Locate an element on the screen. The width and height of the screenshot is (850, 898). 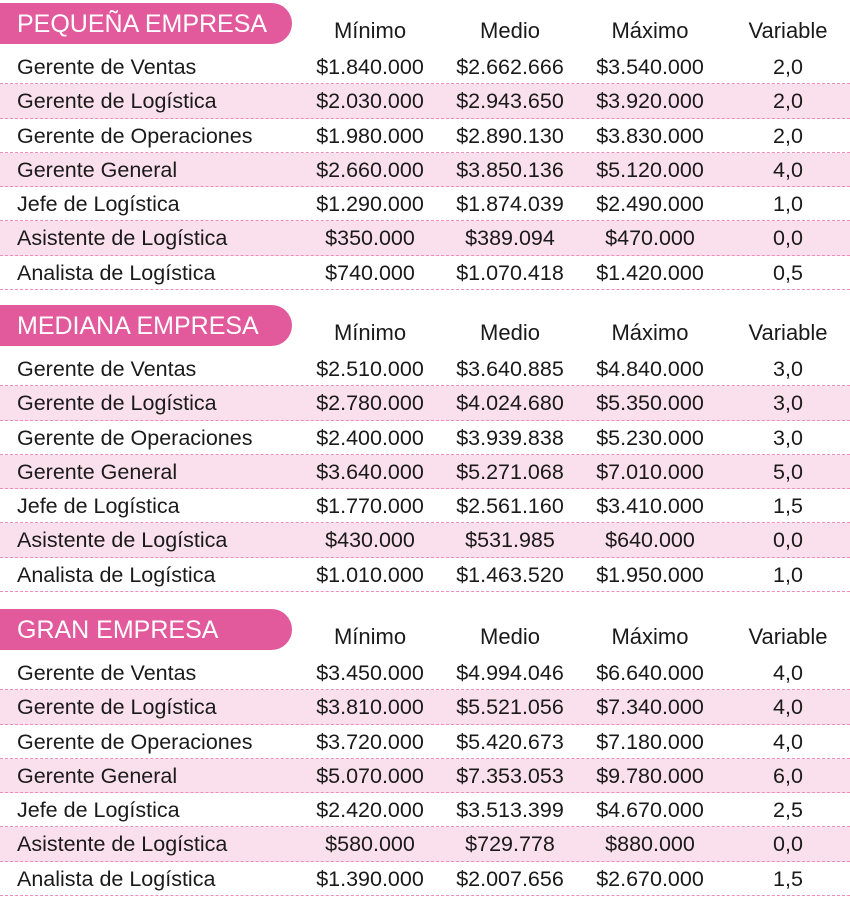
cell-medio: $4.024.680 is located at coordinates (510, 403).